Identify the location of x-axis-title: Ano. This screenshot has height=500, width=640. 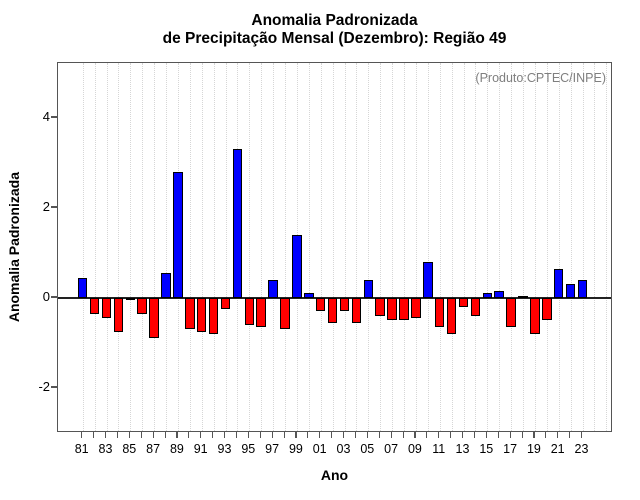
(334, 475).